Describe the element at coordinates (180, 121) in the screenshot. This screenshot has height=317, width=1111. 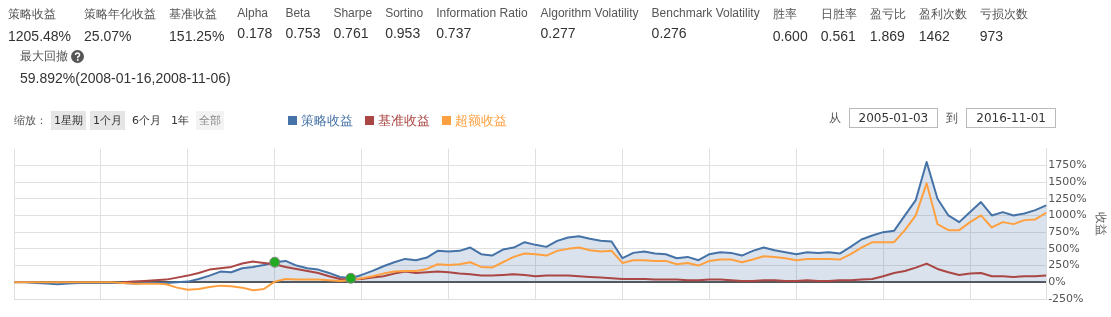
I see `text: 1年` at that location.